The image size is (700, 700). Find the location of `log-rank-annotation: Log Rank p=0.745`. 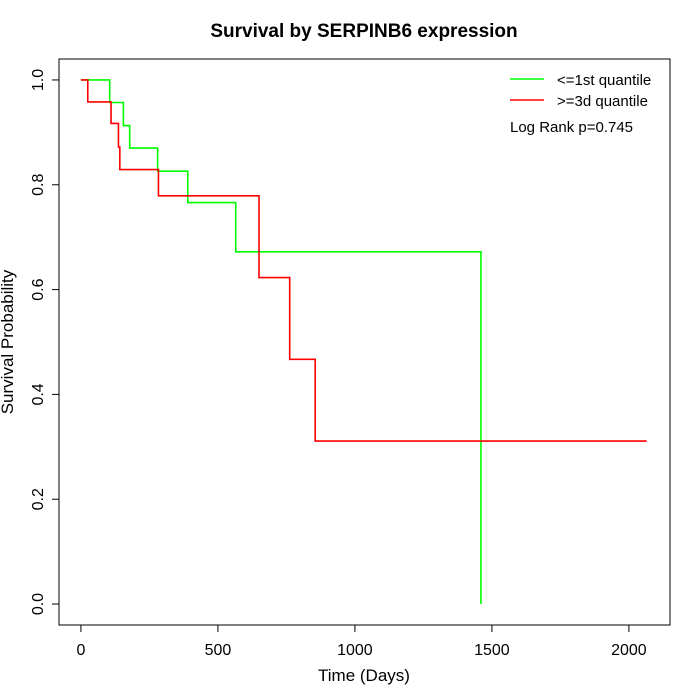

log-rank-annotation: Log Rank p=0.745 is located at coordinates (571, 127).